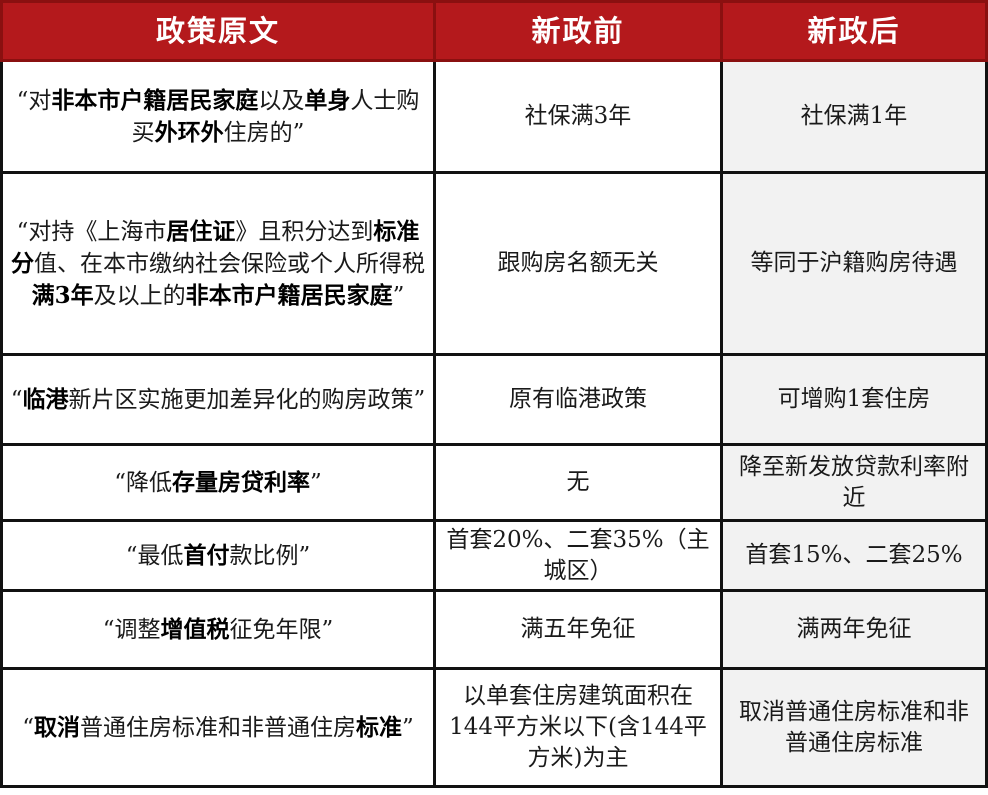  I want to click on policy-text-segment: “对, so click(34, 100).